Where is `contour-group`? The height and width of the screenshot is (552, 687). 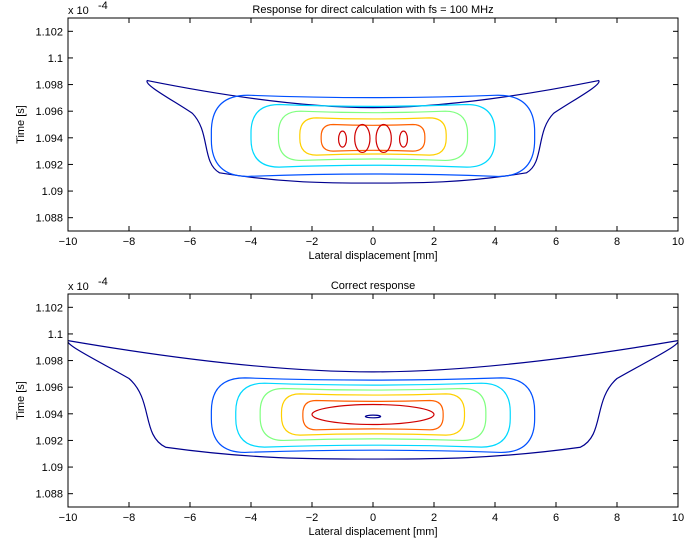 contour-group is located at coordinates (373, 131).